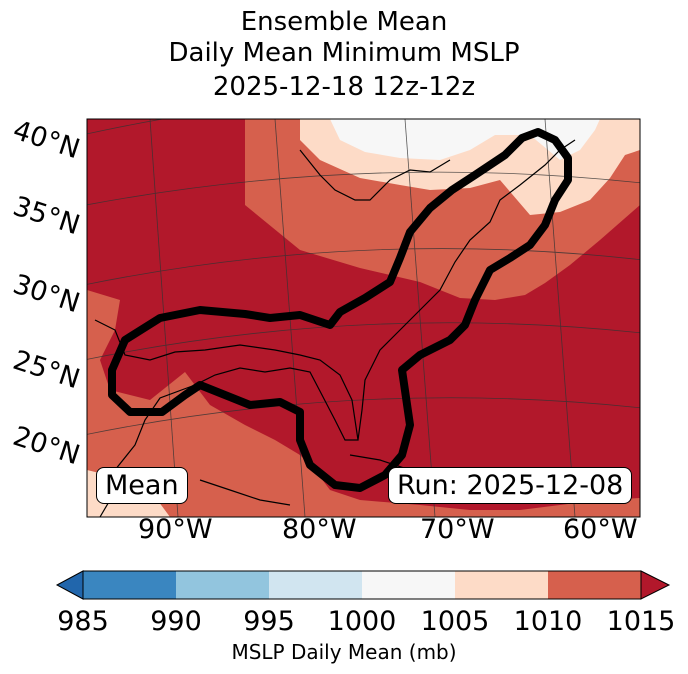 The height and width of the screenshot is (674, 688). I want to click on title-line-3: 2025-12-18 12z-12z, so click(344, 87).